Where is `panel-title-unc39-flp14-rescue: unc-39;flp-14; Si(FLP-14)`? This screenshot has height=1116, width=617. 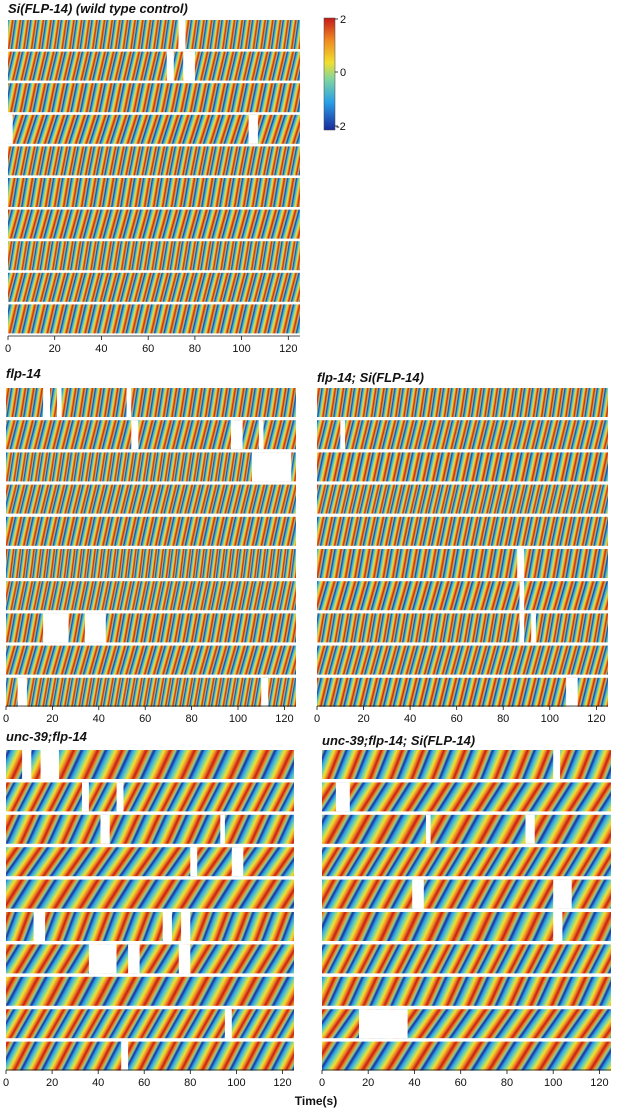 panel-title-unc39-flp14-rescue: unc-39;flp-14; Si(FLP-14) is located at coordinates (398, 740).